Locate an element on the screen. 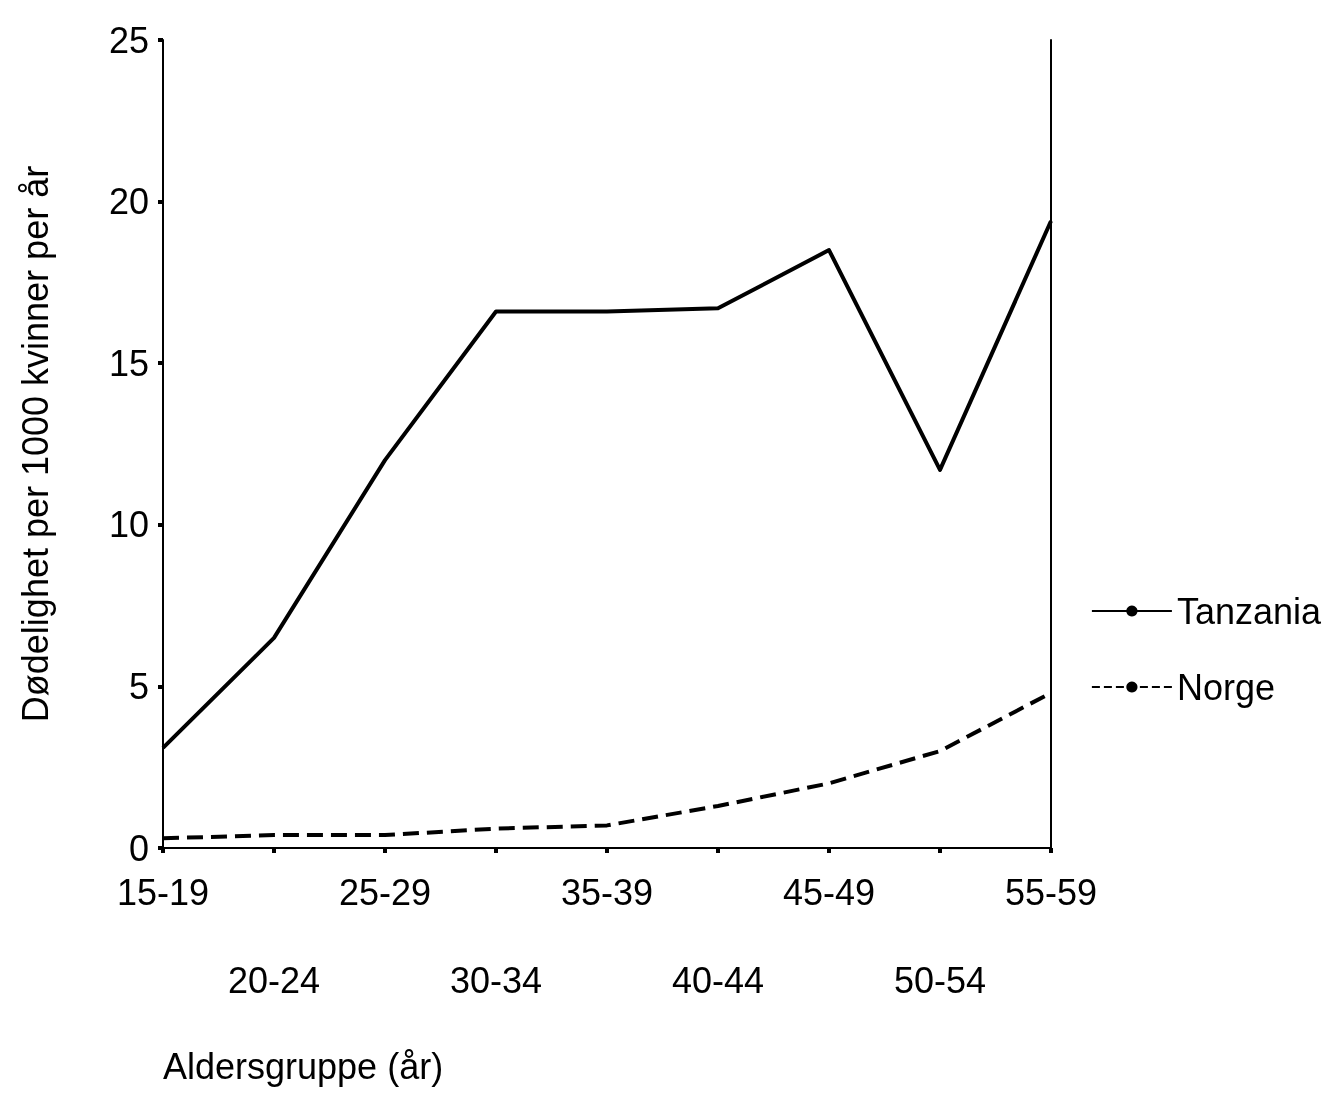 The height and width of the screenshot is (1096, 1344). legend-label: Tanzania is located at coordinates (1249, 611).